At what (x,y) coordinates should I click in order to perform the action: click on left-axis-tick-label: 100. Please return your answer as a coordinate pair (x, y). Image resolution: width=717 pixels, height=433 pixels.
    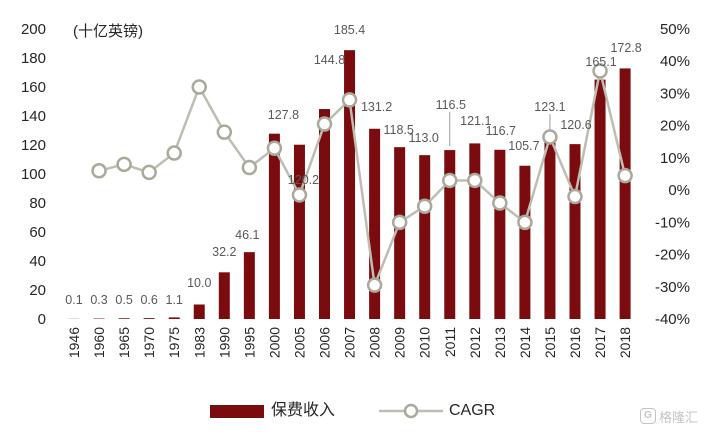
    Looking at the image, I should click on (33, 174).